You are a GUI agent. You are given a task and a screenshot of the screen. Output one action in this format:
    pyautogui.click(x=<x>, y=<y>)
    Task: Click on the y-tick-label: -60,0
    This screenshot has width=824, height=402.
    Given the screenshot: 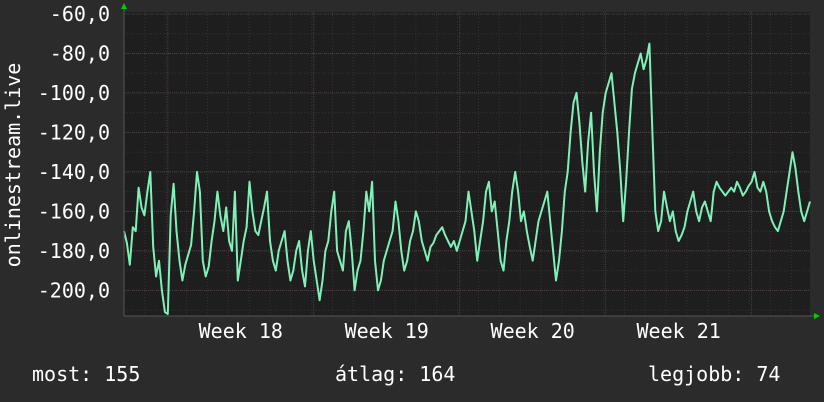 What is the action you would take?
    pyautogui.click(x=80, y=14)
    